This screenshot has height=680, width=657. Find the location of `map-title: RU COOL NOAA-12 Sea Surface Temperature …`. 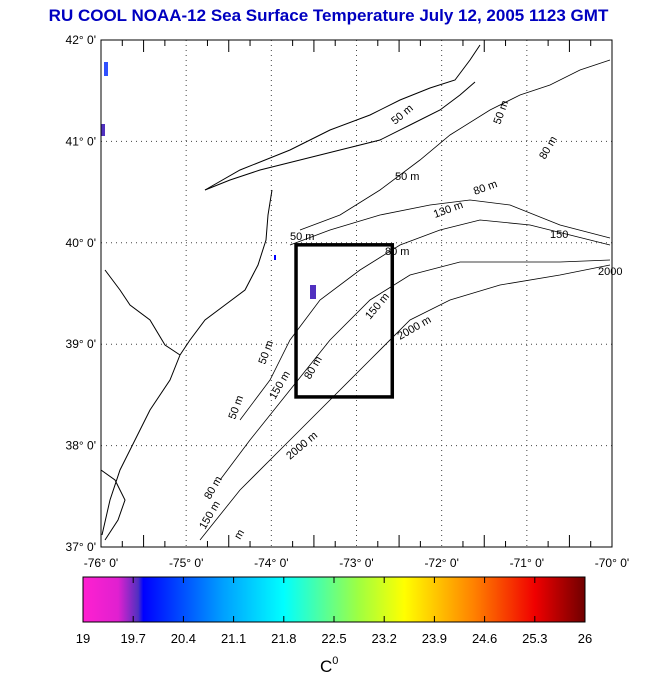

map-title: RU COOL NOAA-12 Sea Surface Temperature … is located at coordinates (328, 15).